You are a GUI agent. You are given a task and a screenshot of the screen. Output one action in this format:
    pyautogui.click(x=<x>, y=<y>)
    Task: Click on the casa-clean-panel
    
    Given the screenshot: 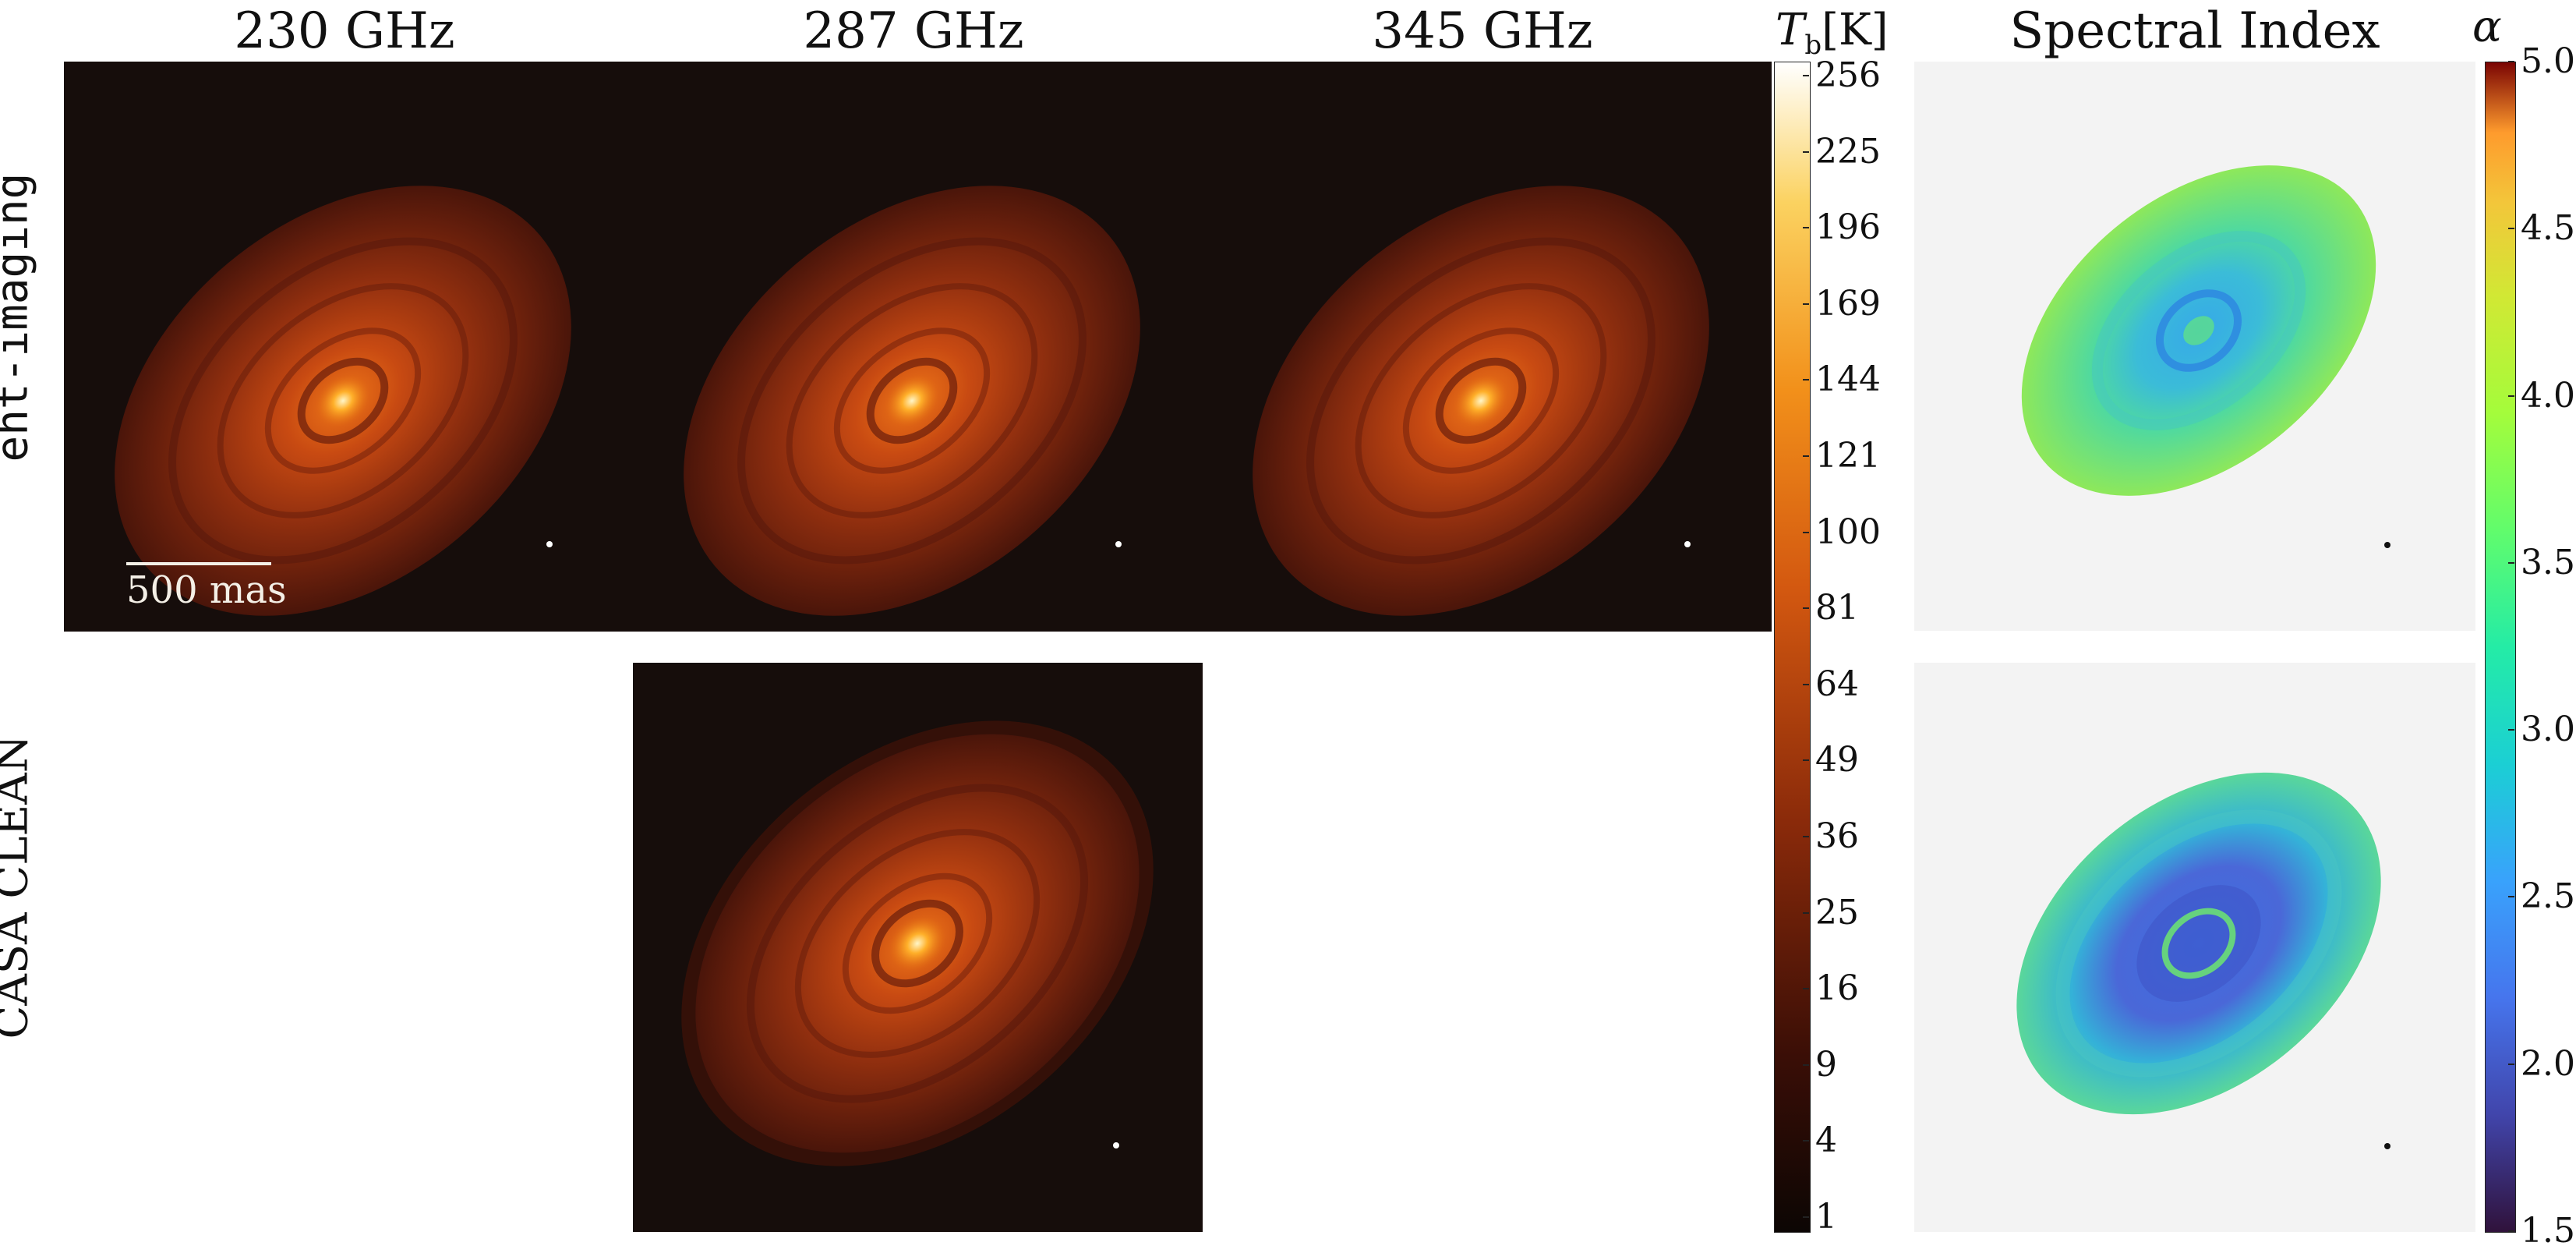 What is the action you would take?
    pyautogui.click(x=918, y=948)
    